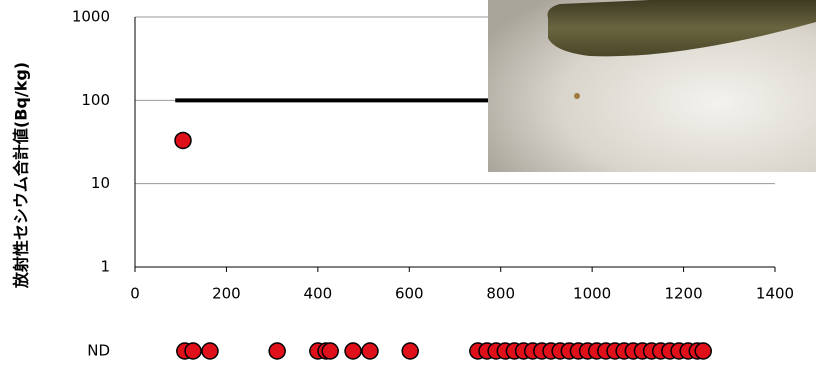 The image size is (816, 368). I want to click on x-tick-label: 0, so click(135, 294).